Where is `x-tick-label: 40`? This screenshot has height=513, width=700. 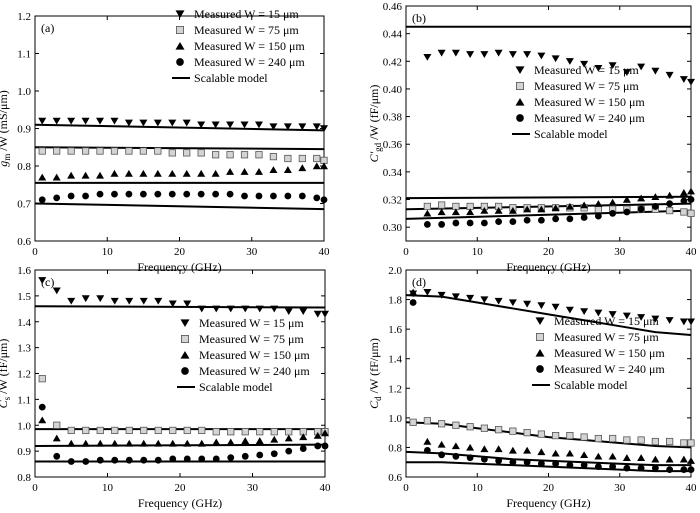
x-tick-label: 40 is located at coordinates (692, 252).